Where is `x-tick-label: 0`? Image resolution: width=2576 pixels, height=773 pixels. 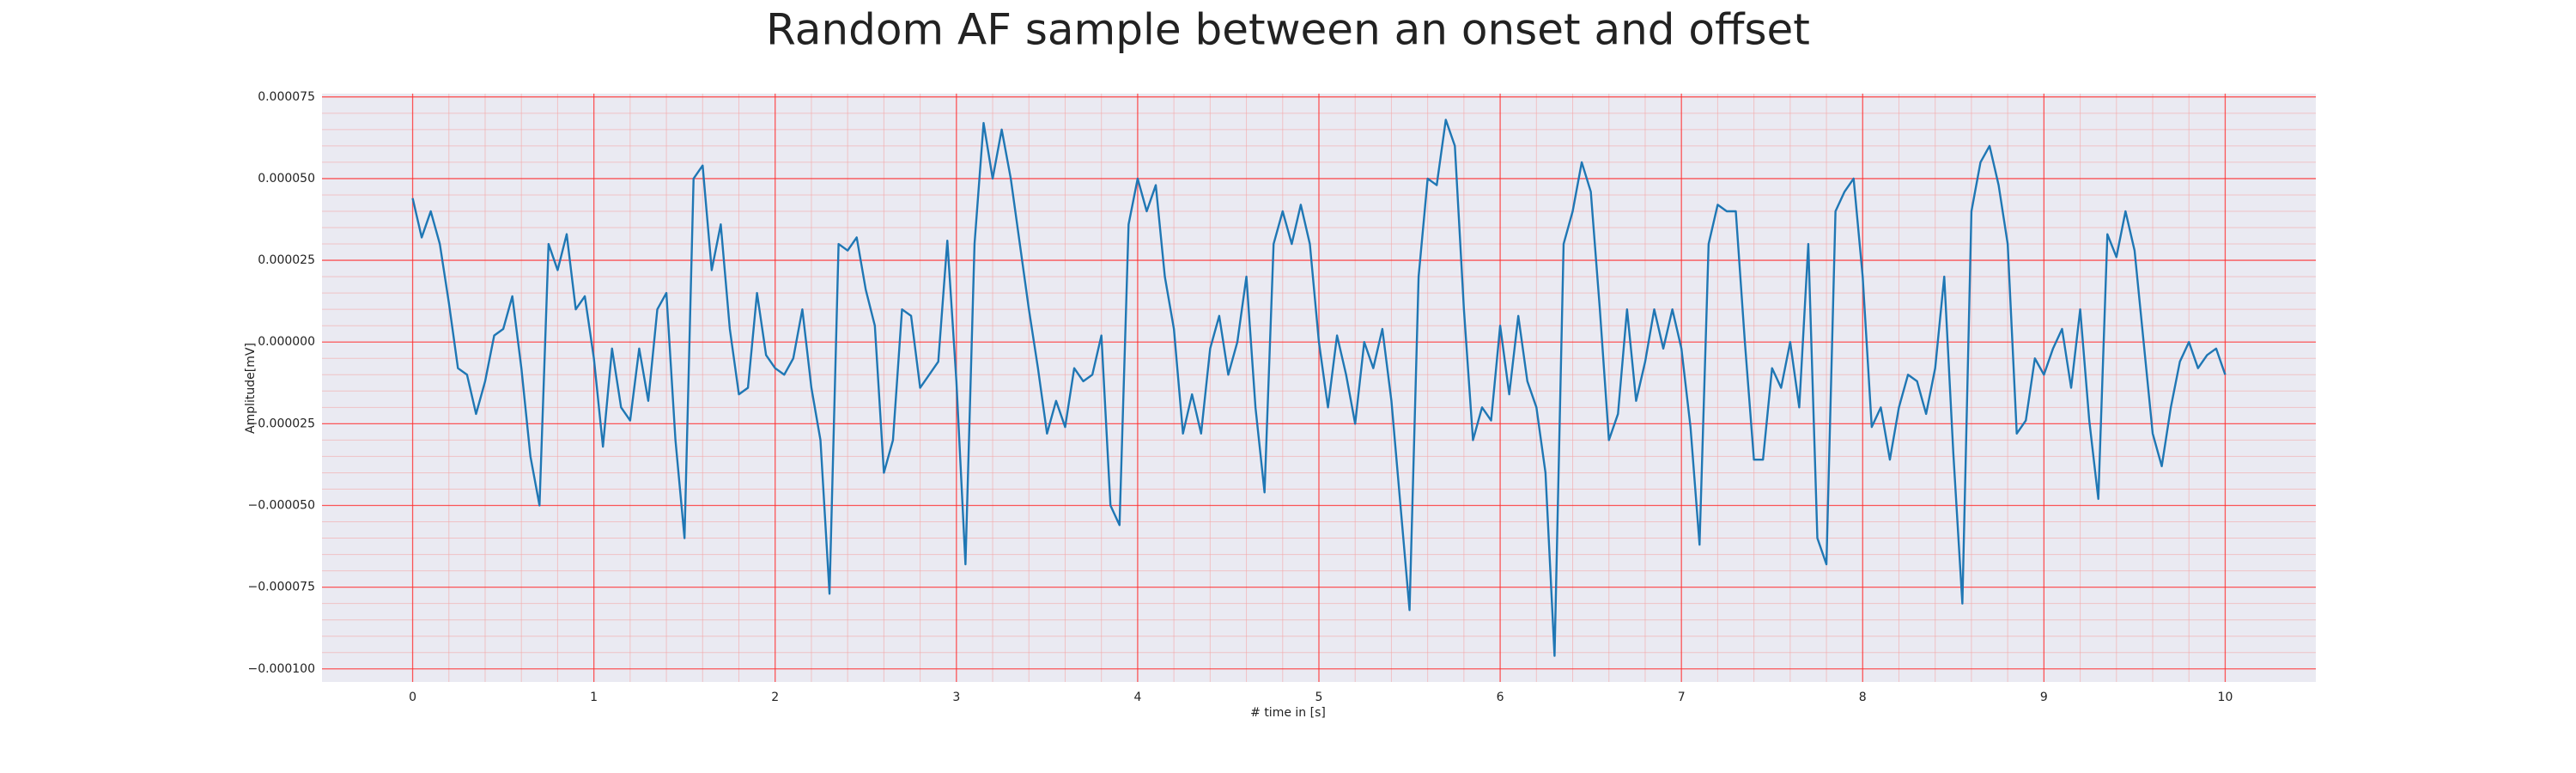 x-tick-label: 0 is located at coordinates (412, 697).